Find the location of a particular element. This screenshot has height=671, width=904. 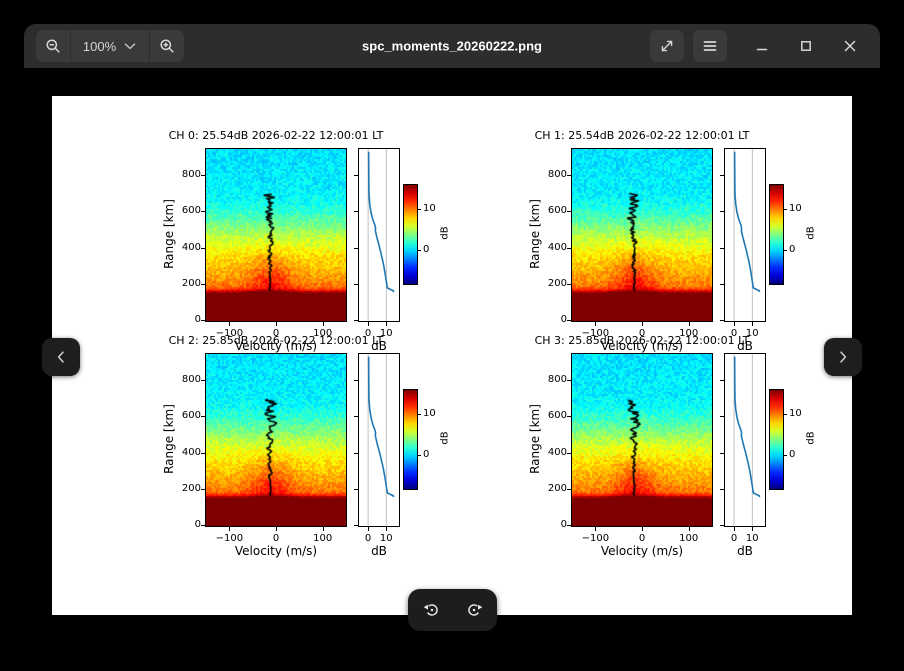

chevron-left-icon is located at coordinates (60, 357).